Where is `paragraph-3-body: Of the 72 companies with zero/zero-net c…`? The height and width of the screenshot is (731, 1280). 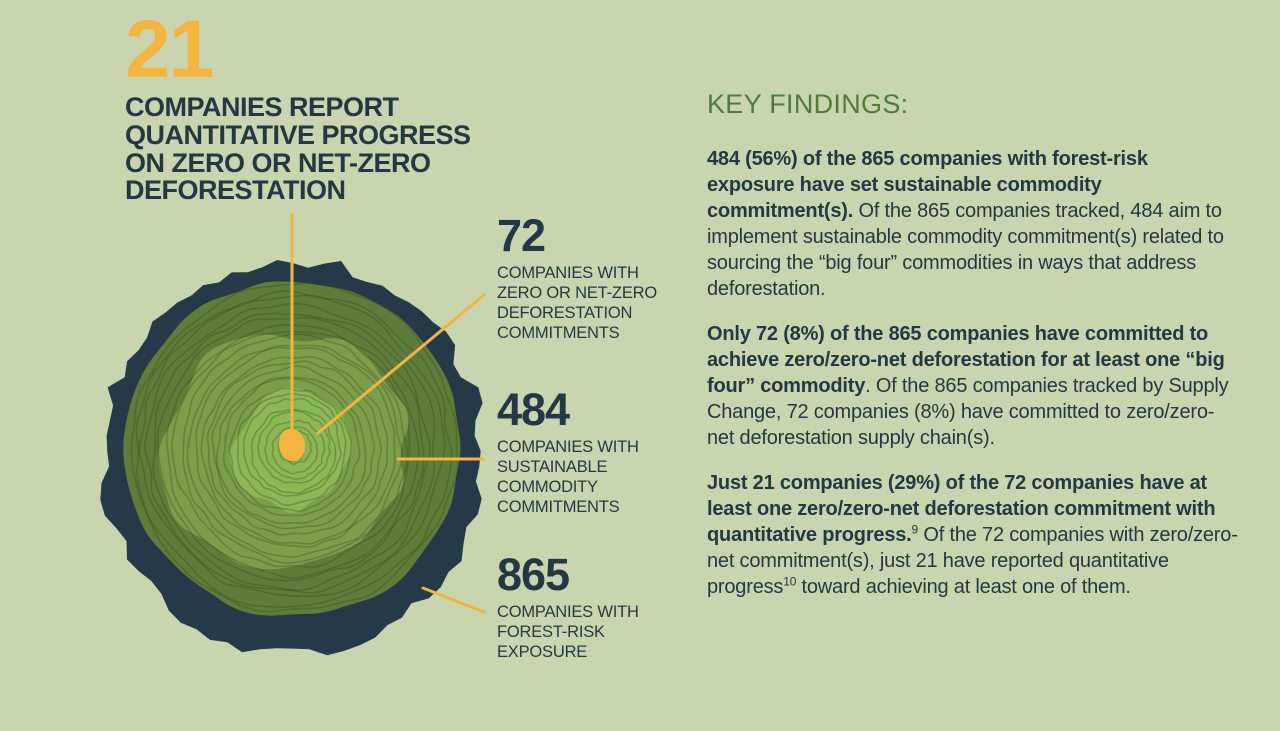
paragraph-3-body: Of the 72 companies with zero/zero-net c… is located at coordinates (972, 561).